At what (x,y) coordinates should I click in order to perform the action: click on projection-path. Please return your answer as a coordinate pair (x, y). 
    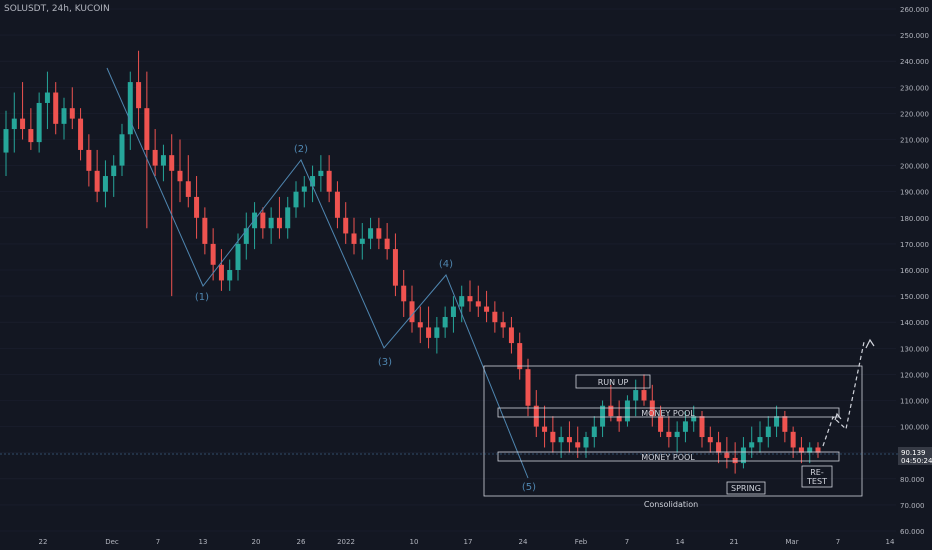
    Looking at the image, I should click on (848, 392).